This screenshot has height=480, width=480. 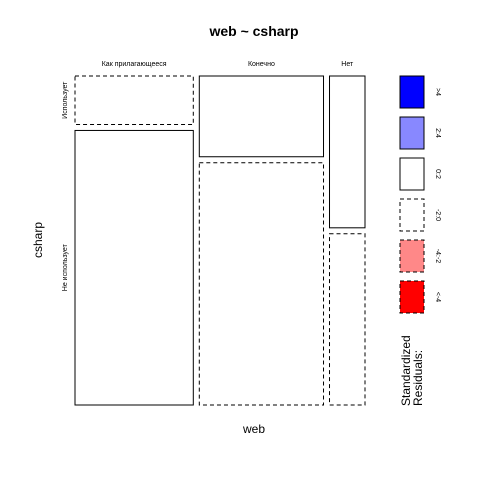 I want to click on legend-label: <-4, so click(x=437, y=297).